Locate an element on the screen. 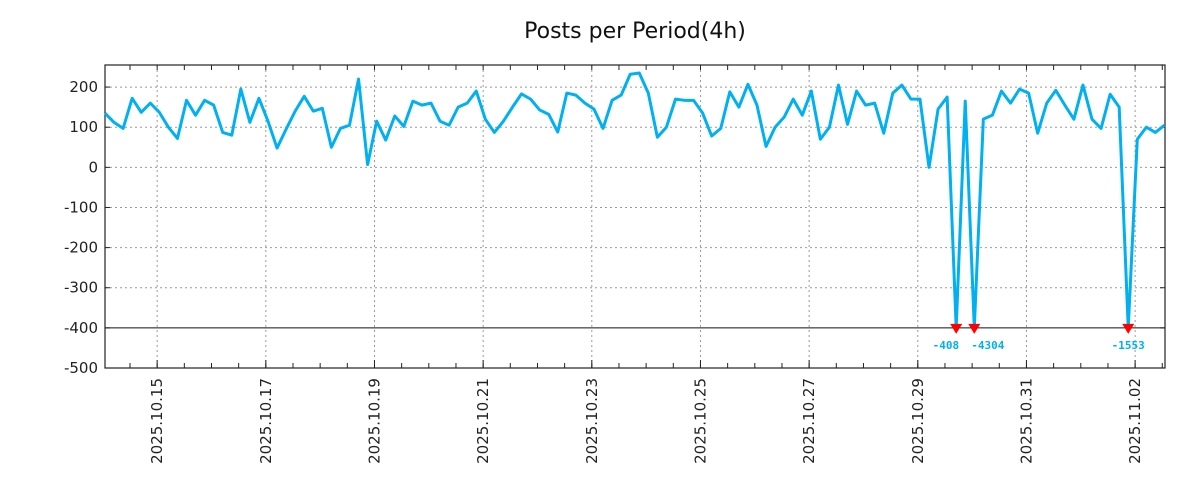 The image size is (1200, 500). x-tick-label: 2025.10.15 is located at coordinates (157, 421).